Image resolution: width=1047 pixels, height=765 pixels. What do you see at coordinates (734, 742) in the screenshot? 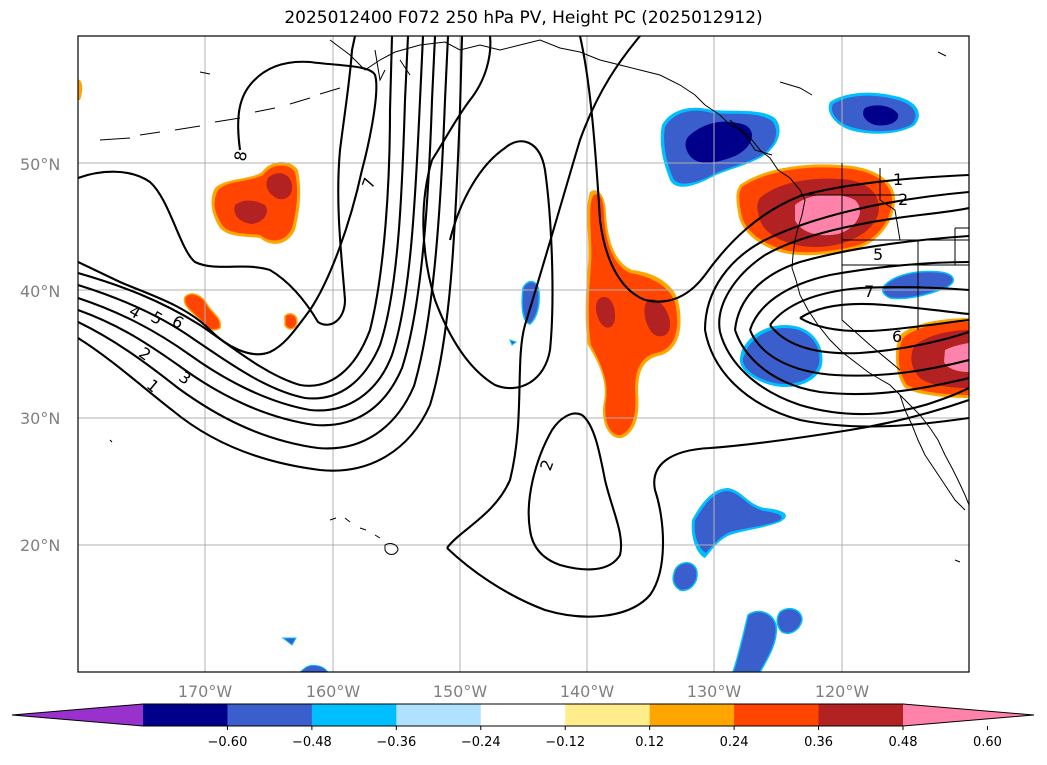
I see `colorbar-tick-label: 0.24` at bounding box center [734, 742].